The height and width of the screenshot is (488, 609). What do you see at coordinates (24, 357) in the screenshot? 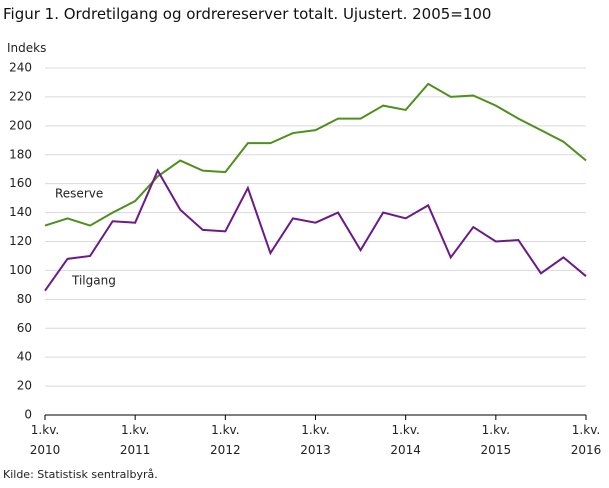
I see `y-tick-label: 40` at bounding box center [24, 357].